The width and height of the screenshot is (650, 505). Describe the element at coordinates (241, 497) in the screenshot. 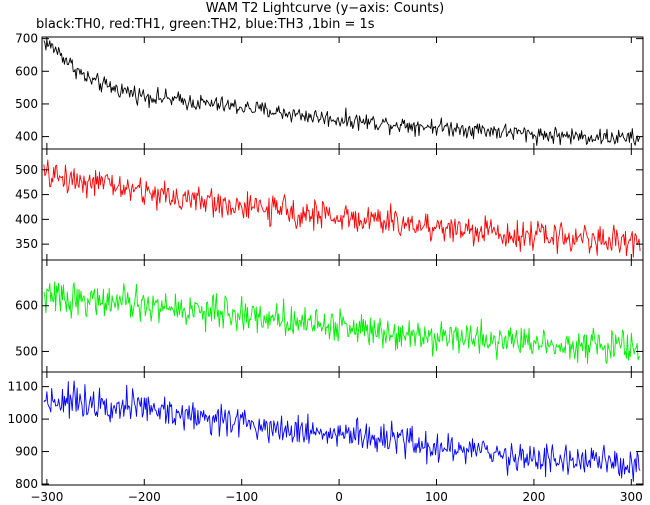

I see `x-tick-label: −100` at that location.